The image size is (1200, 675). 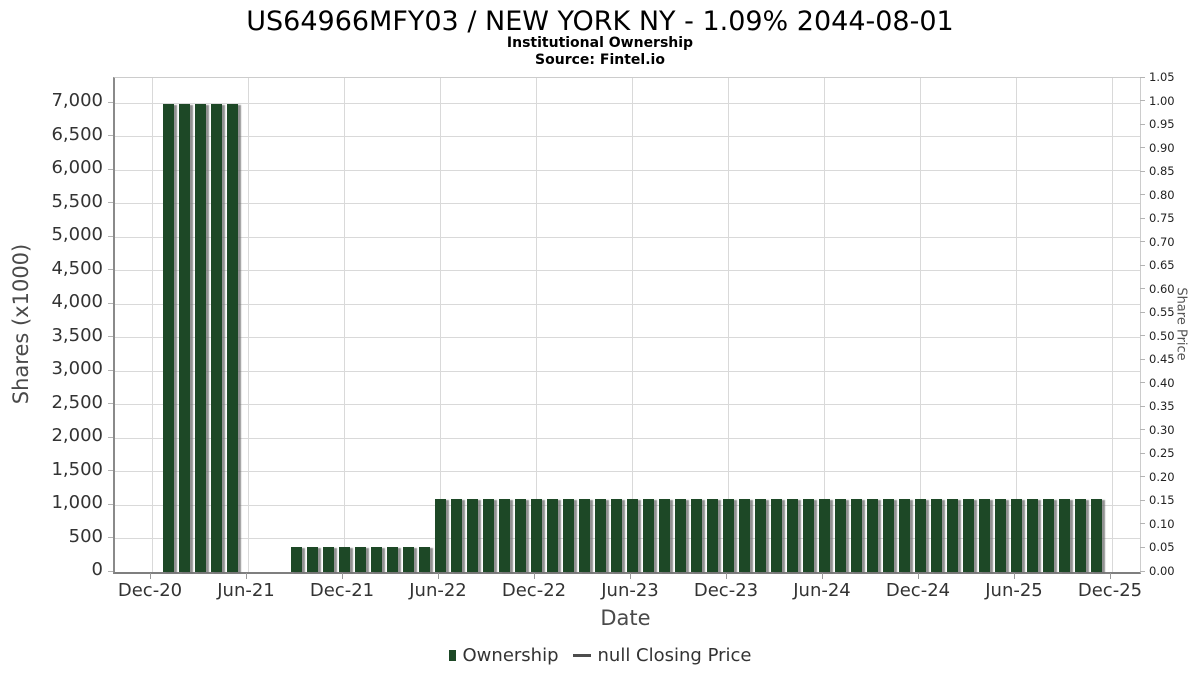 What do you see at coordinates (1162, 100) in the screenshot?
I see `right-axis-tick-label: 1.00` at bounding box center [1162, 100].